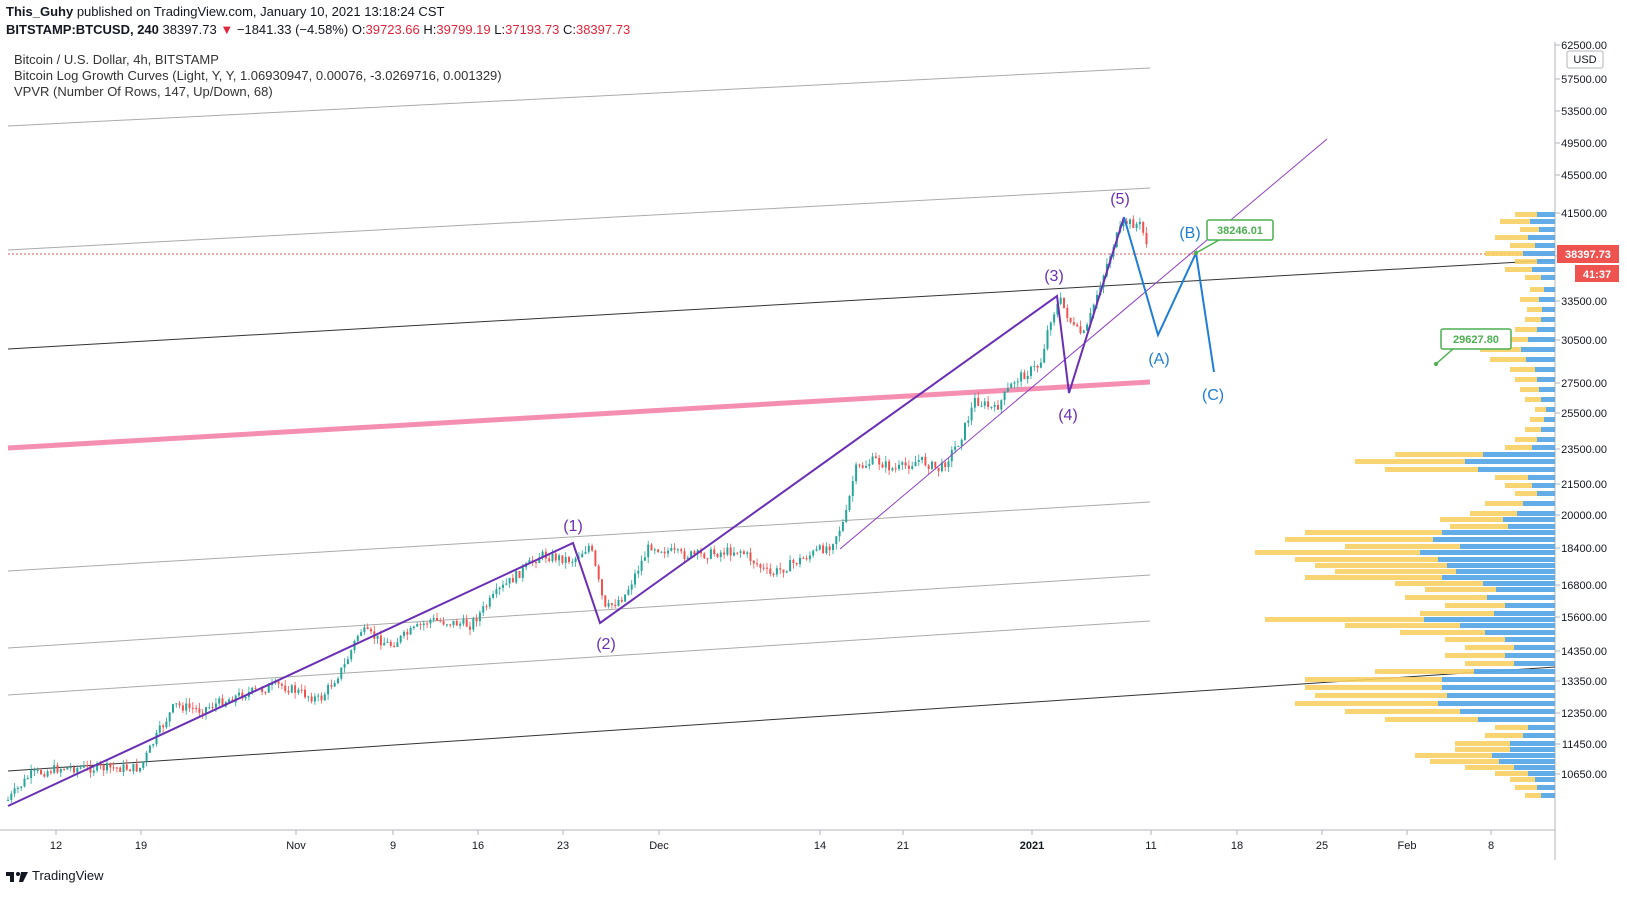 The image size is (1627, 898). I want to click on price-tick-label: 16800.00, so click(1584, 586).